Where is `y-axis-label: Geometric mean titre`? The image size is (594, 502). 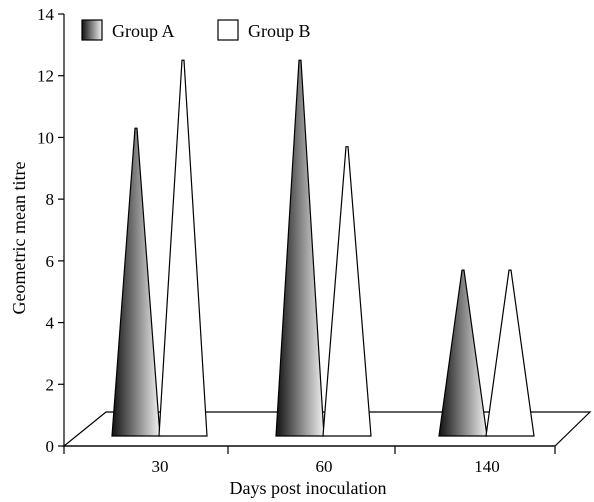
y-axis-label: Geometric mean titre is located at coordinates (19, 238).